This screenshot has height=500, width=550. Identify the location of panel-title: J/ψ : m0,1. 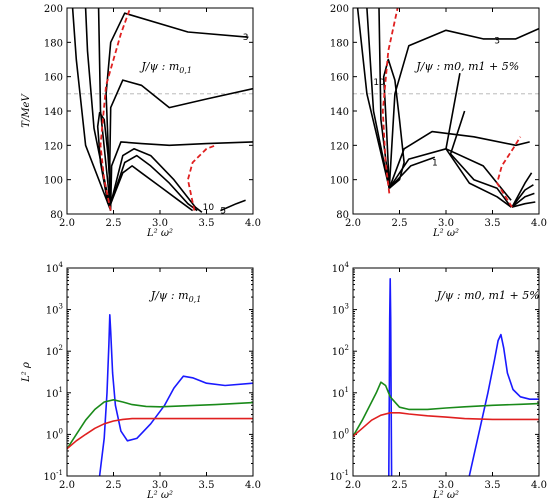
(175, 296).